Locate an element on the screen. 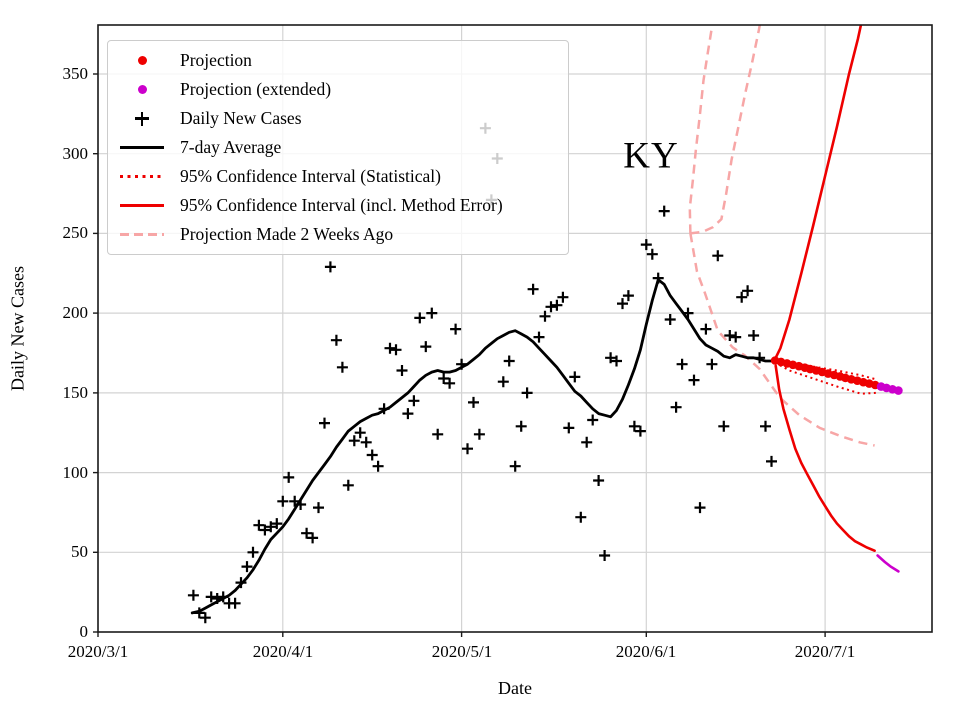 This screenshot has height=720, width=960. legend-label: 7-day Average is located at coordinates (231, 147).